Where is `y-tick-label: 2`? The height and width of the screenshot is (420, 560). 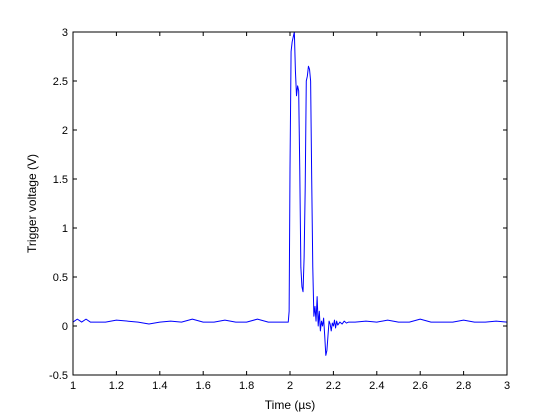 y-tick-label: 2 is located at coordinates (65, 131).